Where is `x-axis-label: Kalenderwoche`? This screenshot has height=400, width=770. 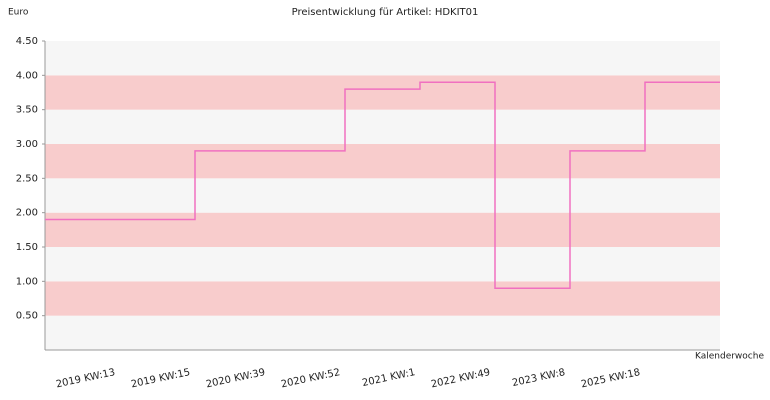
x-axis-label: Kalenderwoche is located at coordinates (729, 357).